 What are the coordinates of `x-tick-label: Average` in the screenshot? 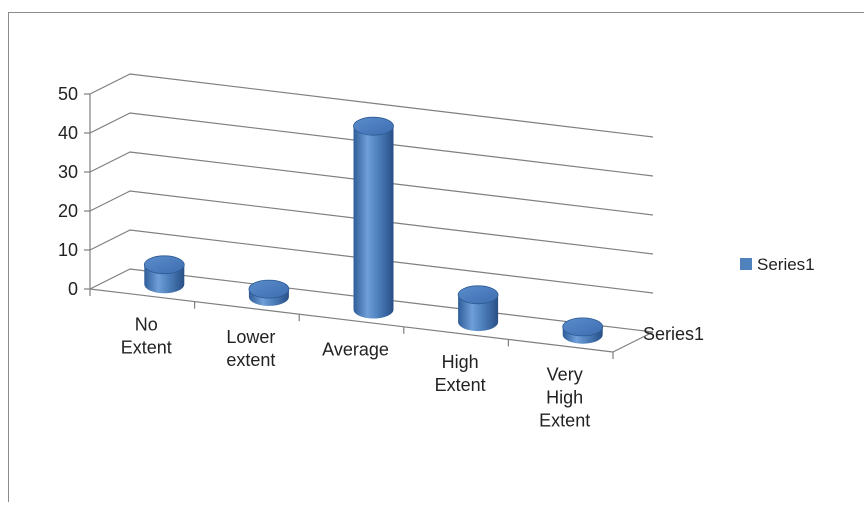 It's located at (355, 350).